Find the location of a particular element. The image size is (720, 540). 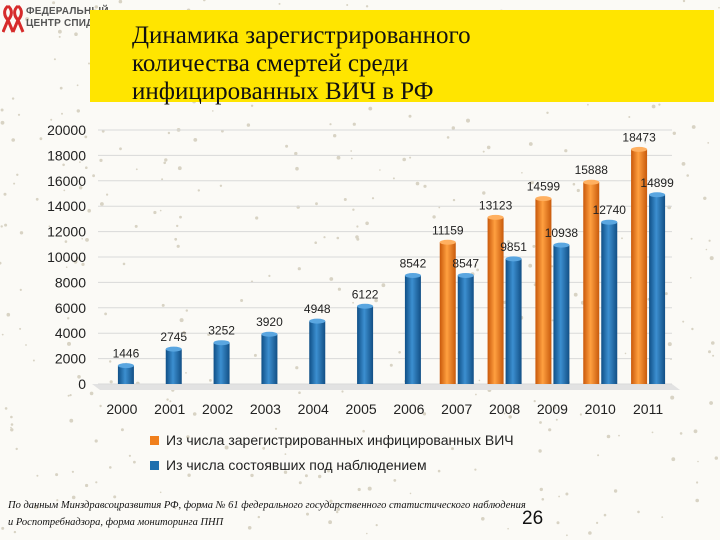

x-tick-label: 2009 is located at coordinates (552, 409).